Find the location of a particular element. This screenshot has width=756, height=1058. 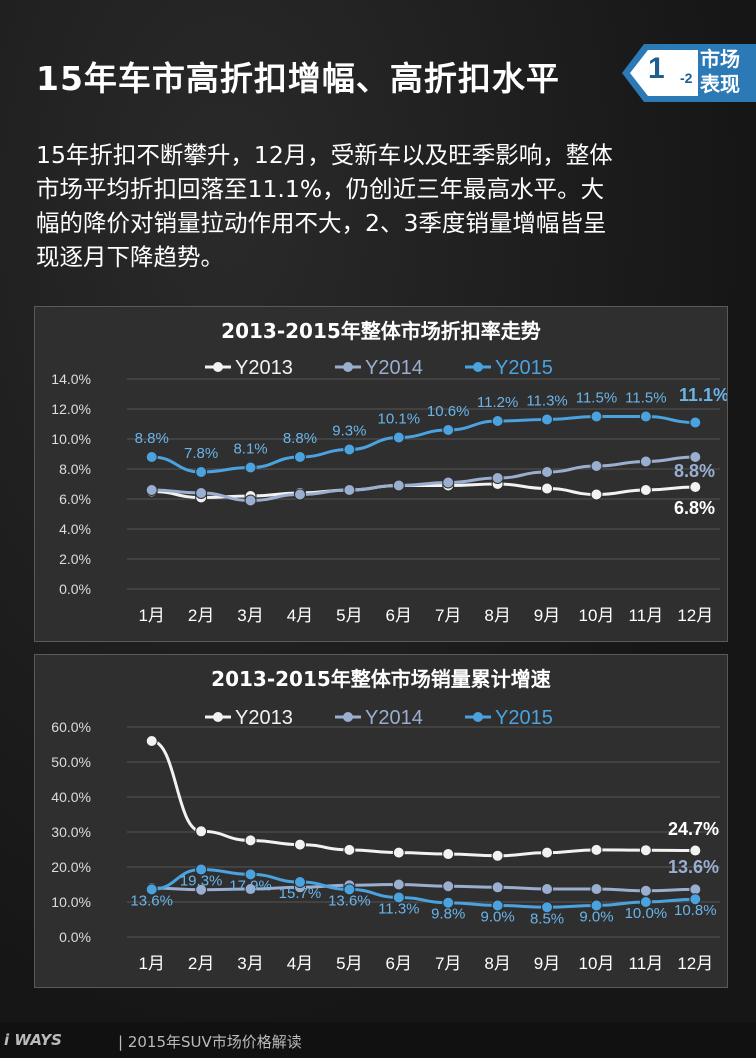

data-label: 7.8% is located at coordinates (201, 453).